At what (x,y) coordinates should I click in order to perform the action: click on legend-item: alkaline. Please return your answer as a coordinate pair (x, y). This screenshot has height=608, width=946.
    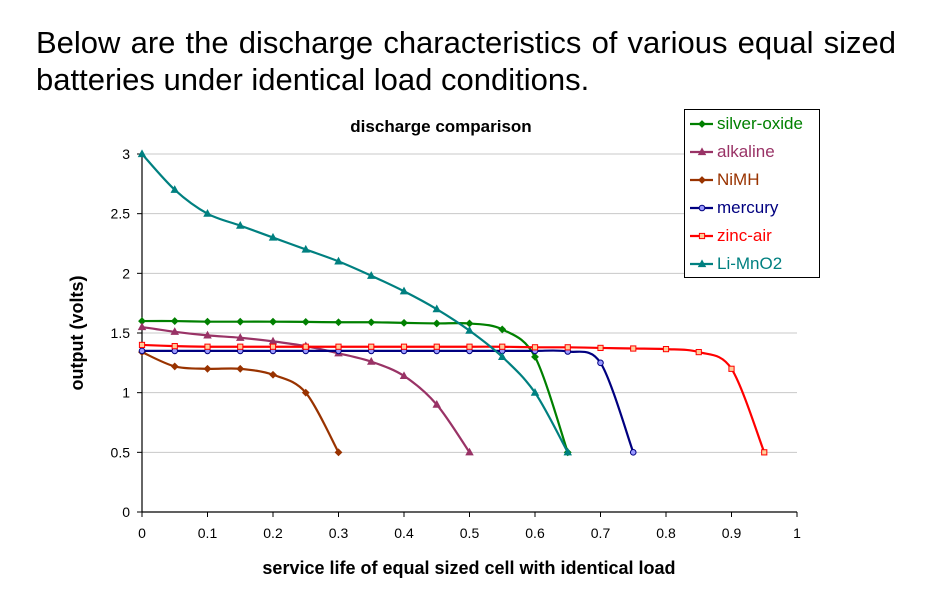
    Looking at the image, I should click on (732, 152).